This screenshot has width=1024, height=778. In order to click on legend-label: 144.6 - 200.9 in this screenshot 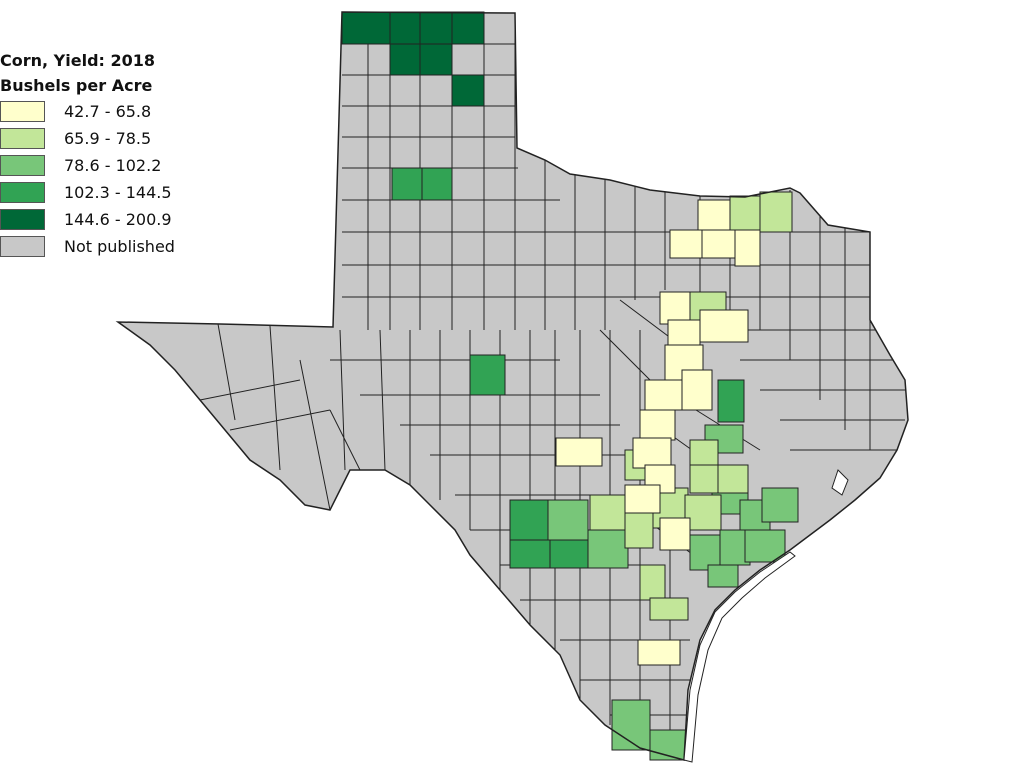, I will do `click(118, 219)`.